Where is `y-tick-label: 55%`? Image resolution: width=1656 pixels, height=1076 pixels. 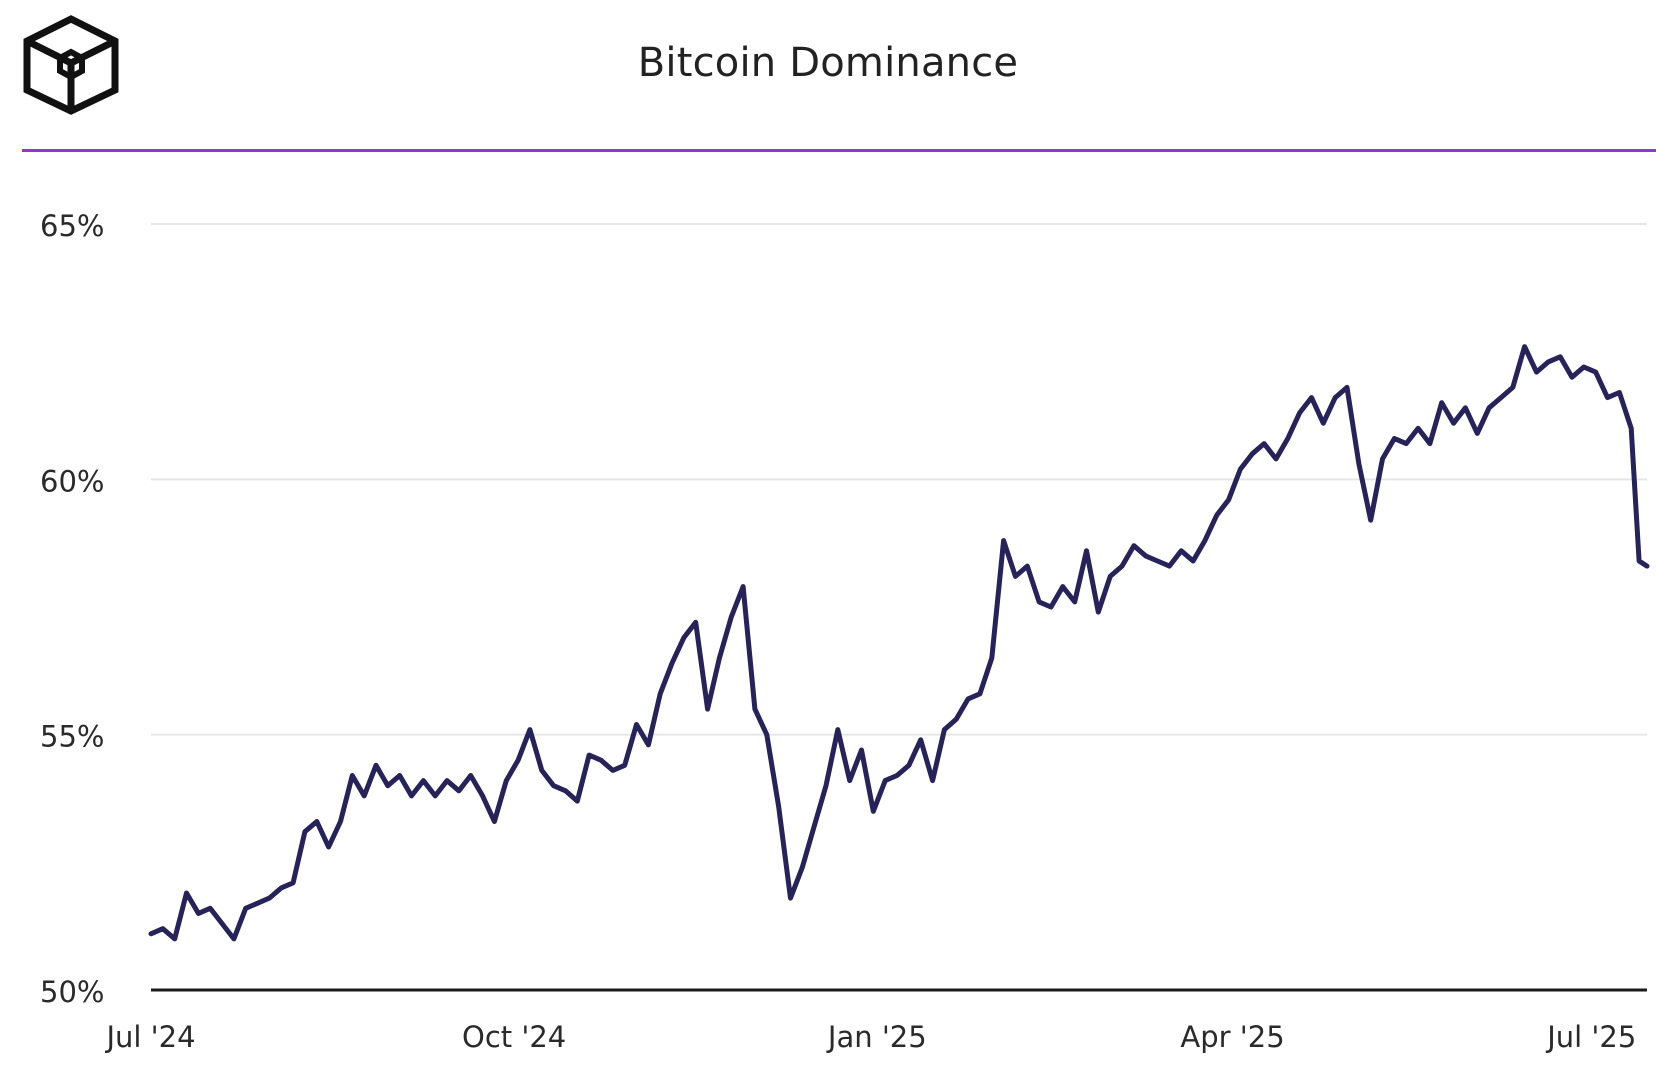 y-tick-label: 55% is located at coordinates (72, 737).